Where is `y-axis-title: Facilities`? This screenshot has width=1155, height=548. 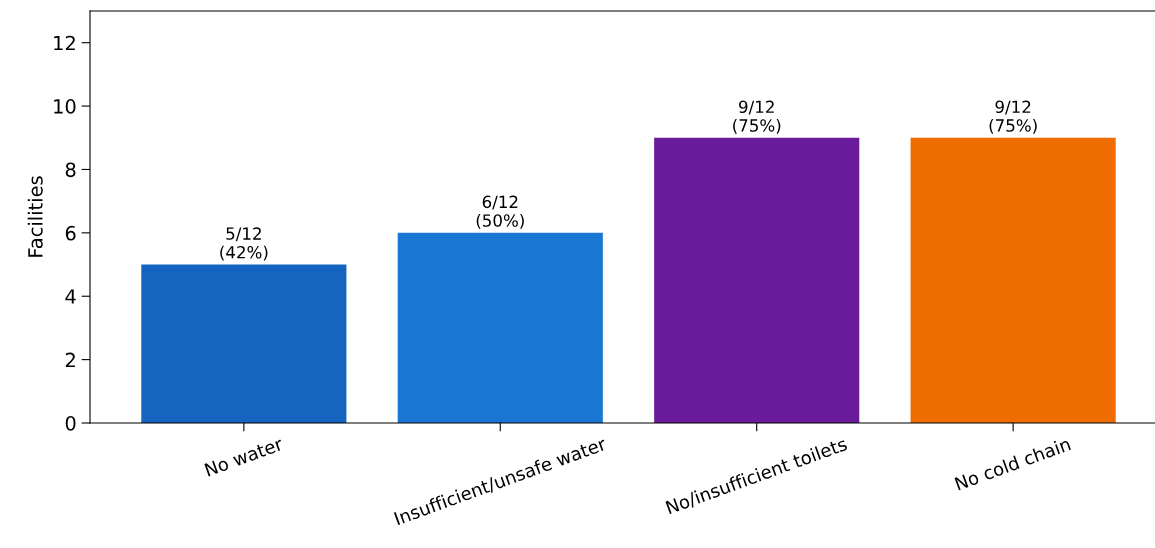 y-axis-title: Facilities is located at coordinates (35, 216).